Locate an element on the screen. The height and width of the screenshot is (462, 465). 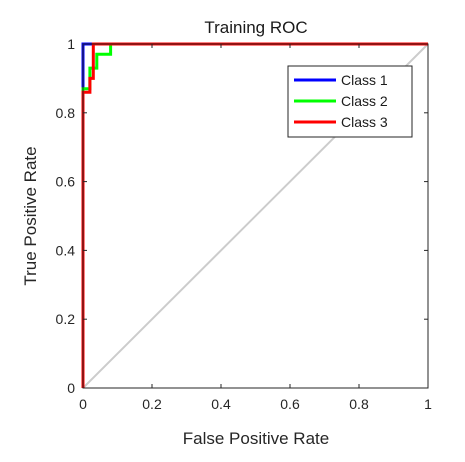
x-tick-label: 0.8 is located at coordinates (359, 404).